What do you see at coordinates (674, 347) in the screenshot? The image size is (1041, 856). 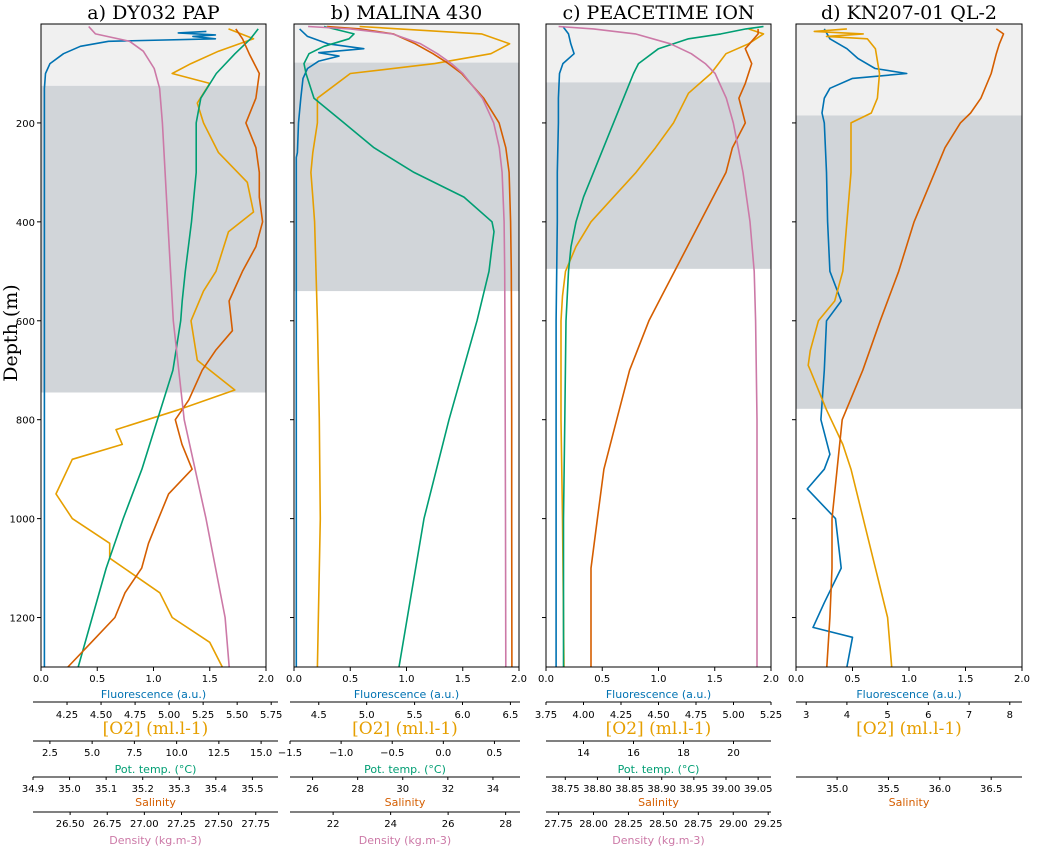 I see `salinity-profile-line` at bounding box center [674, 347].